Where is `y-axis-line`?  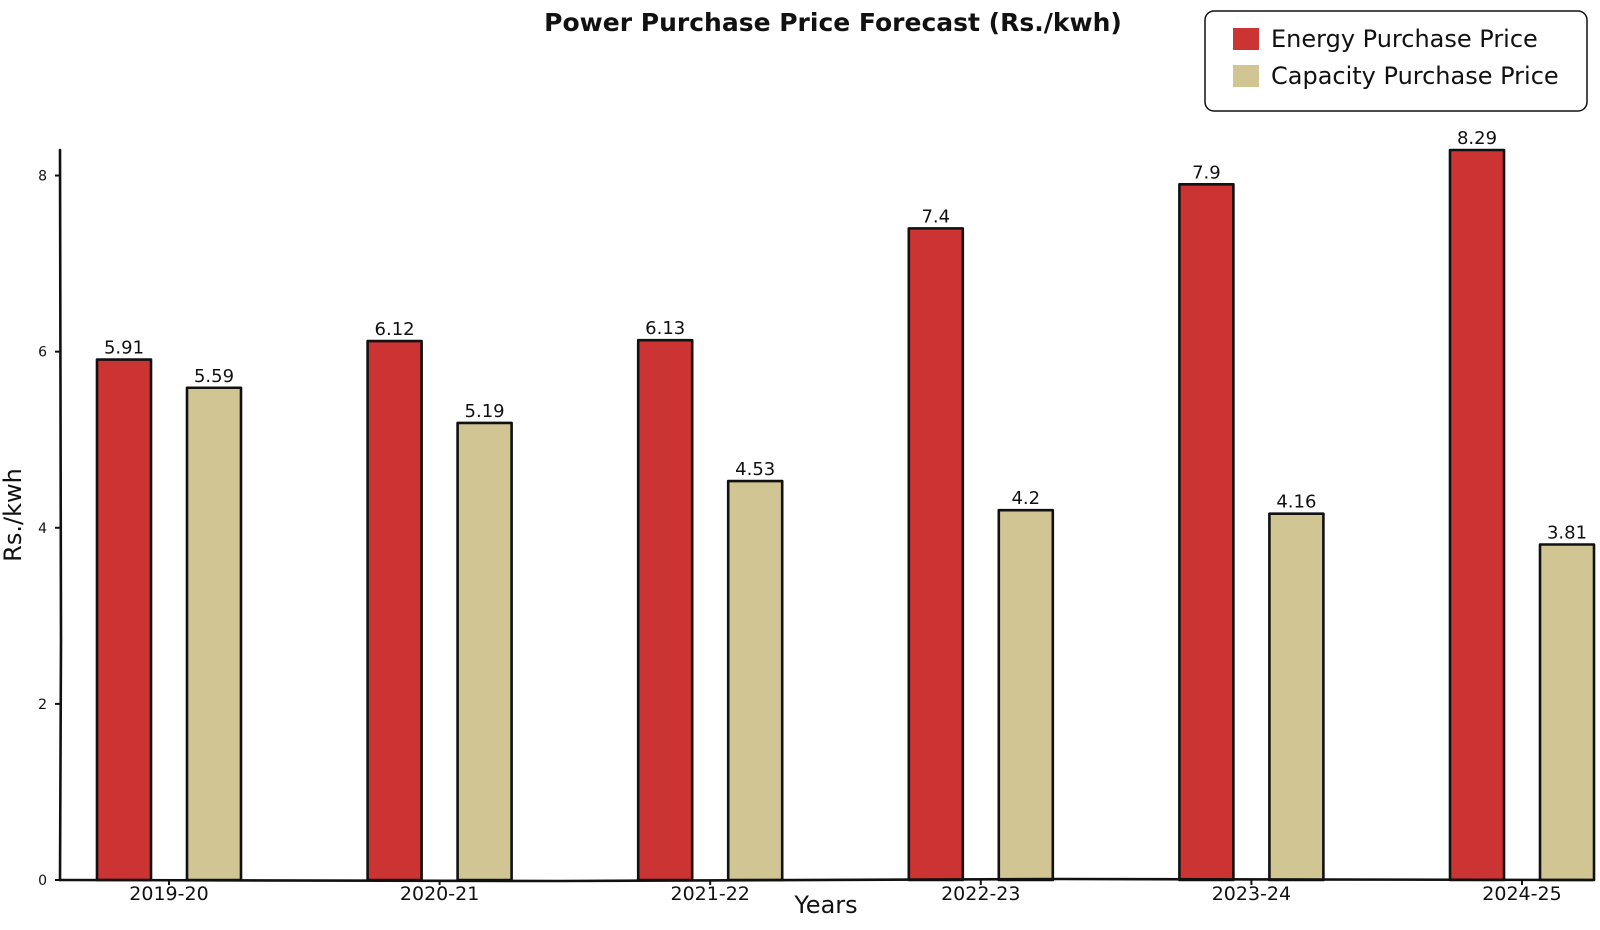
y-axis-line is located at coordinates (60, 515).